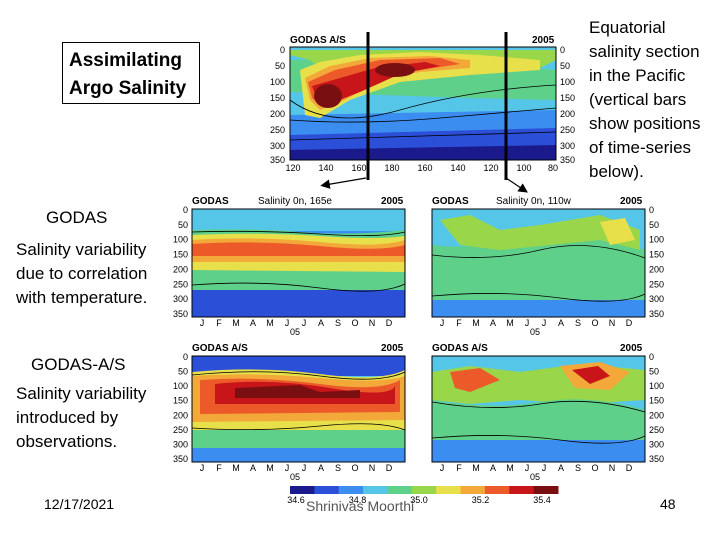 Image resolution: width=720 pixels, height=540 pixels. Describe the element at coordinates (180, 240) in the screenshot. I see `depth-tick-label: 100` at that location.